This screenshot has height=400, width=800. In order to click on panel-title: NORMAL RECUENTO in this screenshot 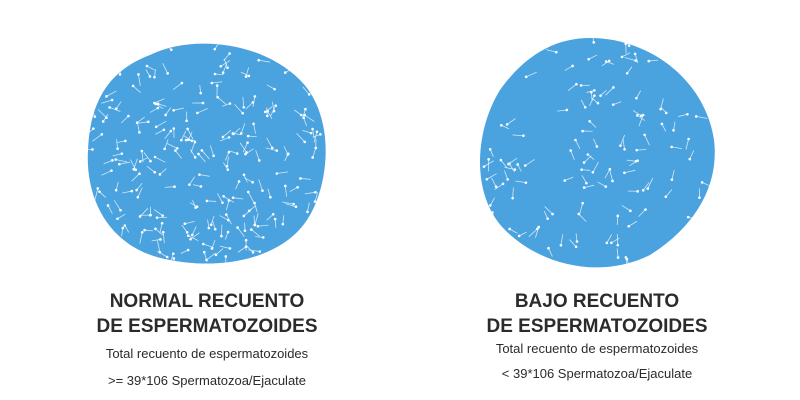, I will do `click(207, 301)`.